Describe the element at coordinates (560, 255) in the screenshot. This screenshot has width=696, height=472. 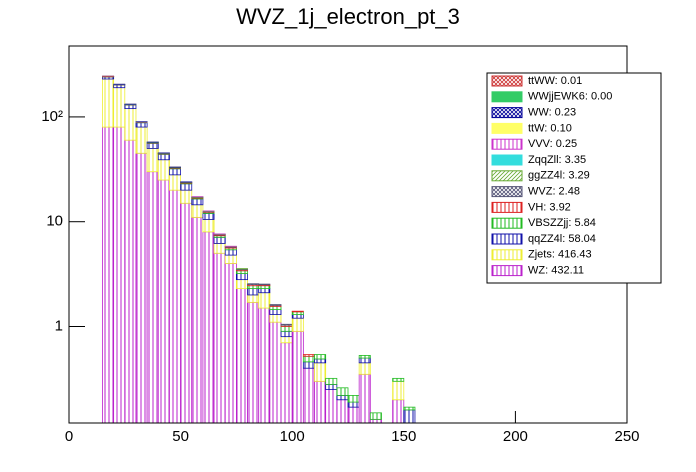
I see `legend-label: Zjets: 416.43` at that location.